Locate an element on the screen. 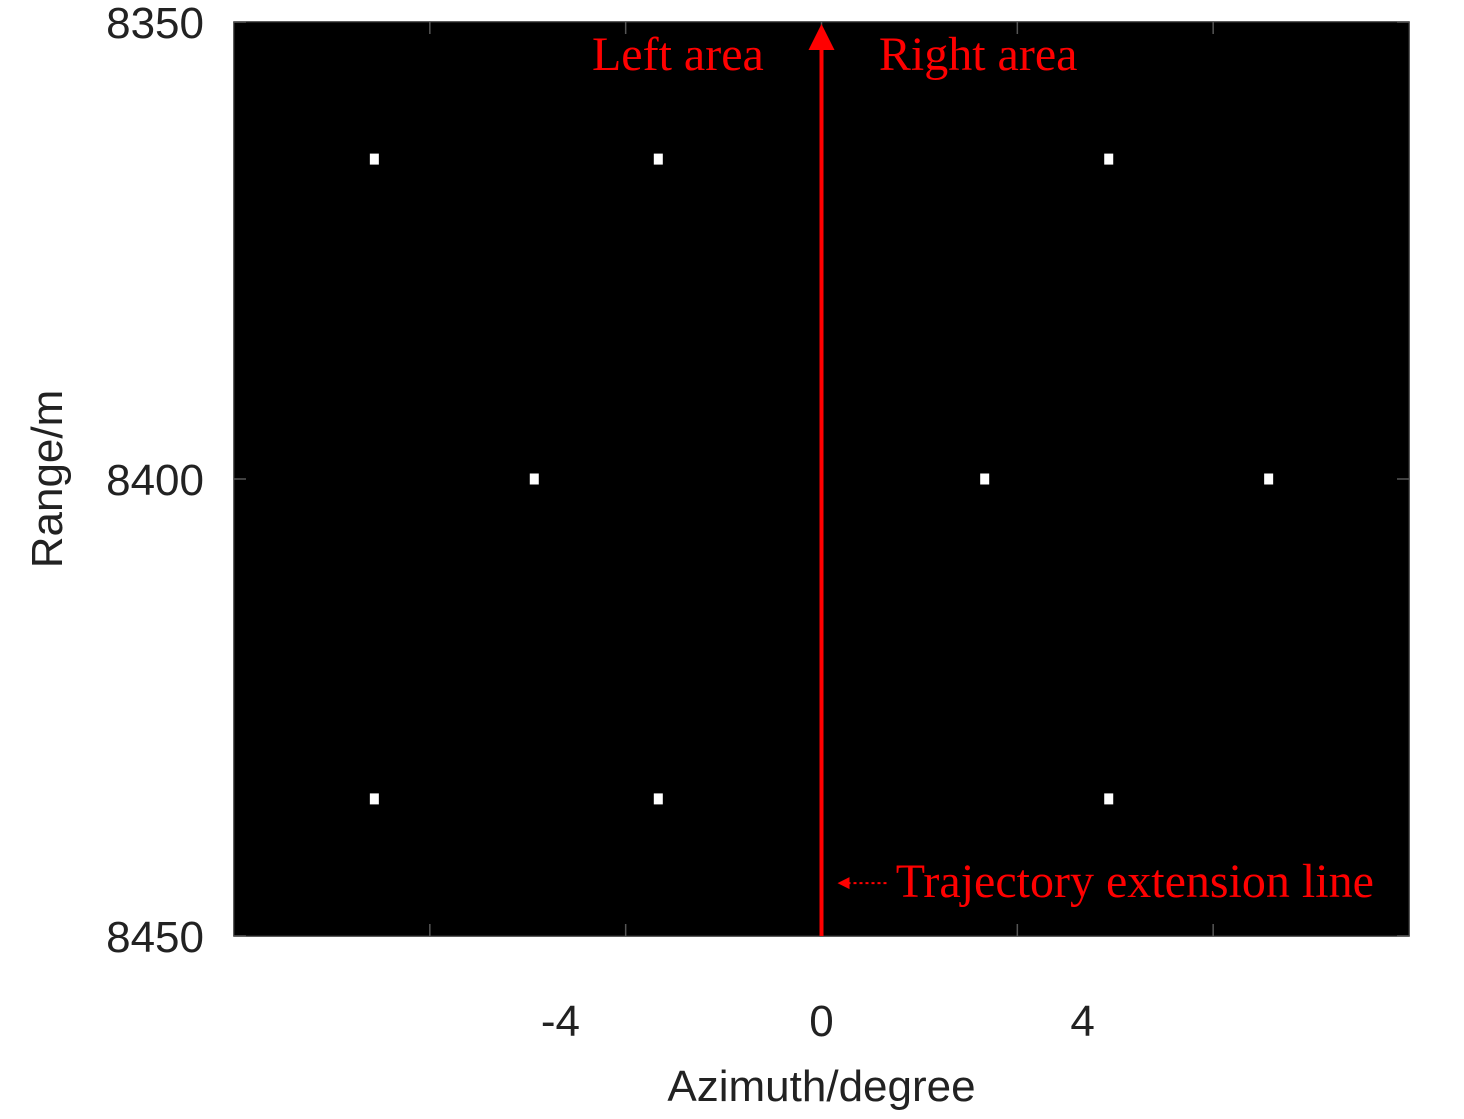 Image resolution: width=1464 pixels, height=1119 pixels. trajectory-arrowhead is located at coordinates (821, 37).